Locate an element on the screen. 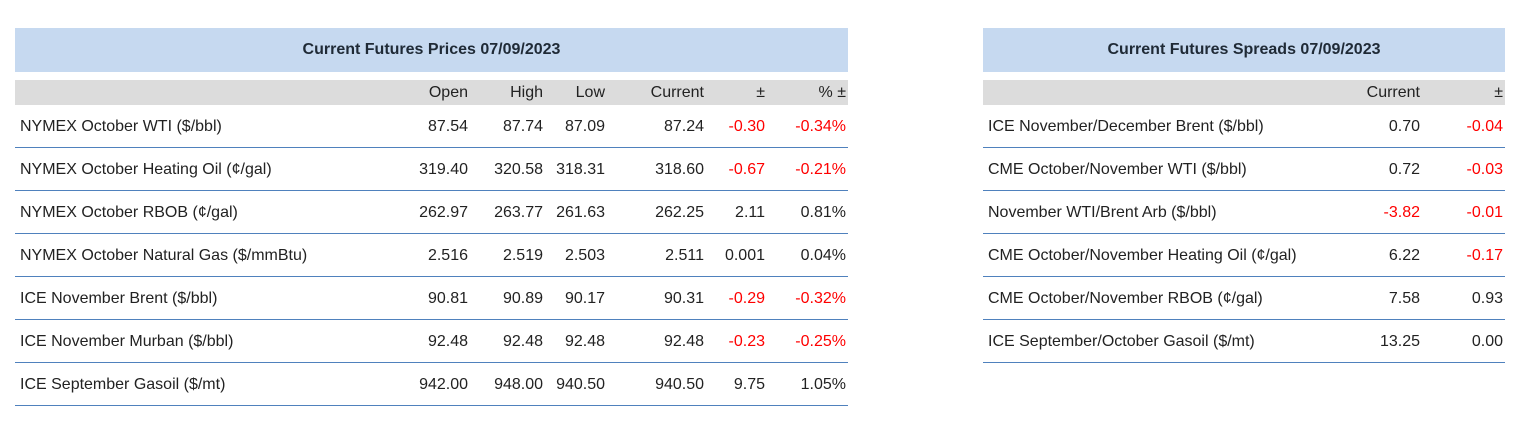 The width and height of the screenshot is (1517, 427). row-label: NYMEX October WTI ($/bbl) is located at coordinates (121, 126).